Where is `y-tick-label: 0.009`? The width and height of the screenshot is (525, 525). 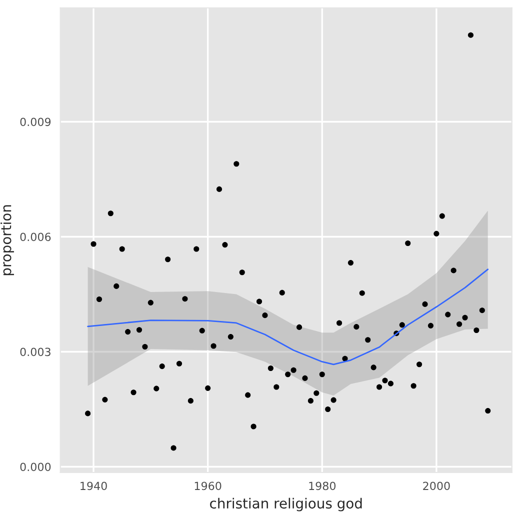
y-tick-label: 0.009 is located at coordinates (35, 122).